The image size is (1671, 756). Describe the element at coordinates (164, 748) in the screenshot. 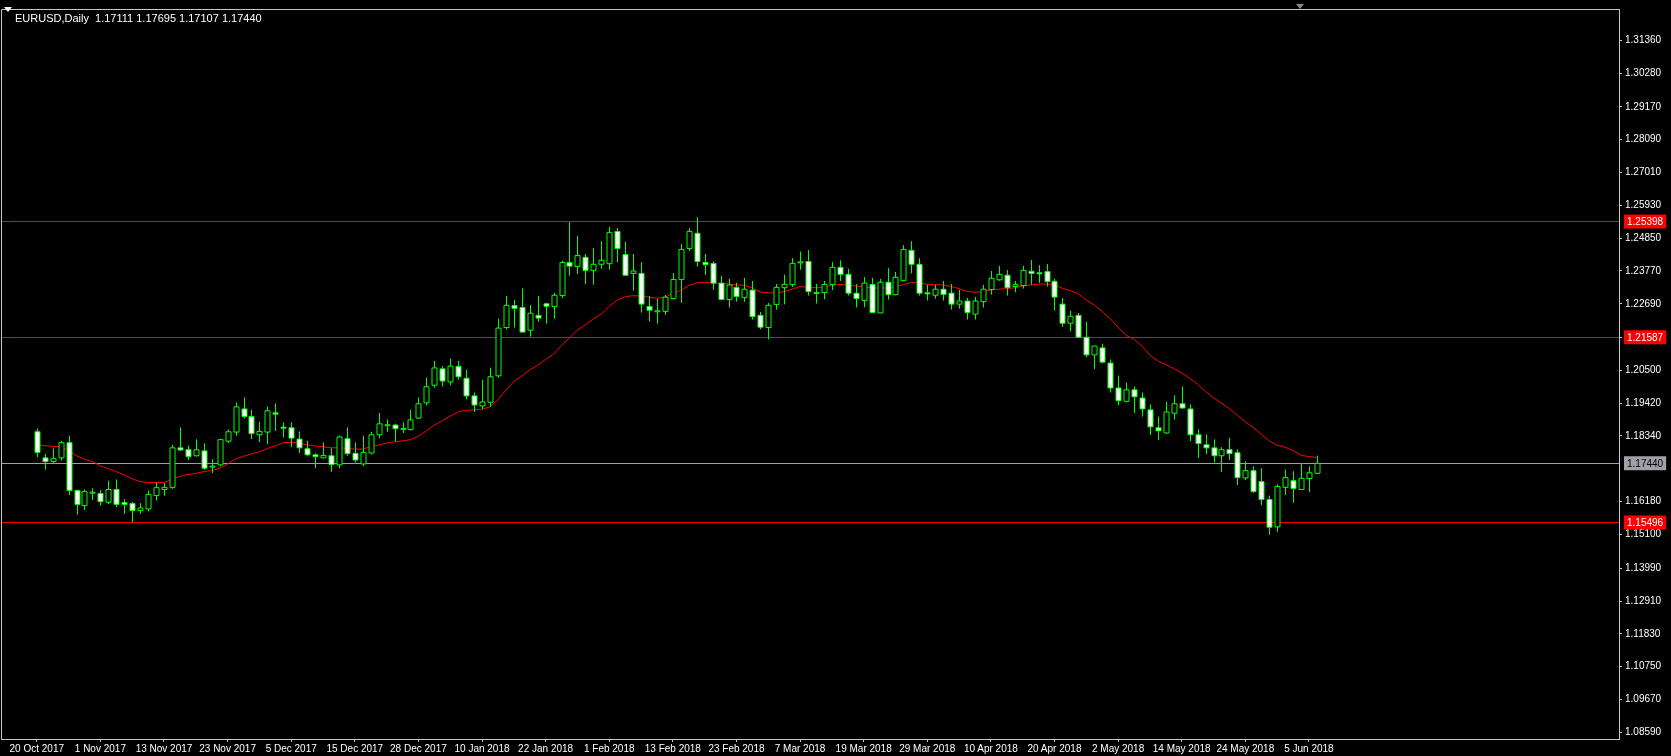

I see `x-tick-label: 13 Nov 2017` at that location.